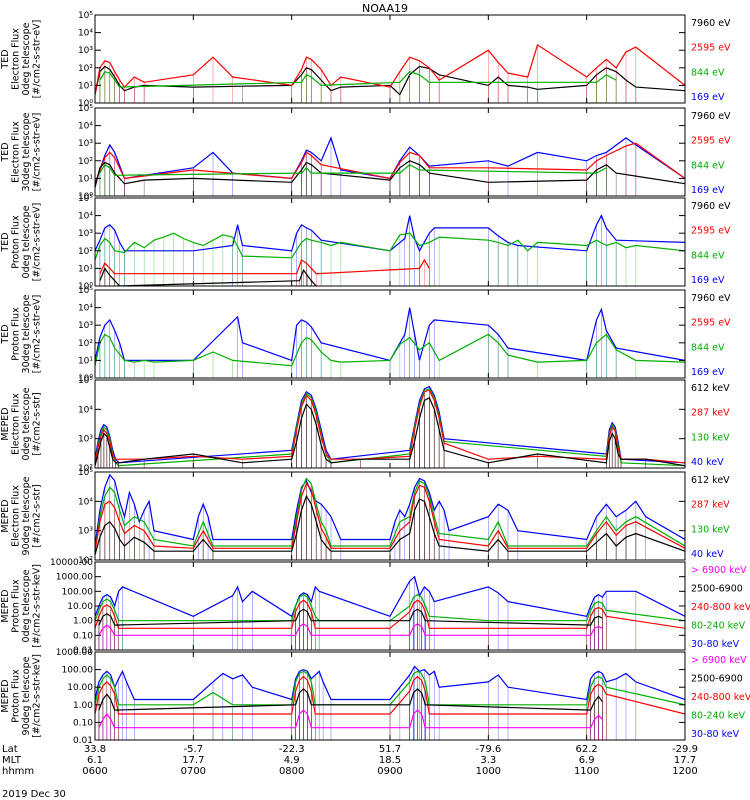 This screenshot has height=800, width=750. Describe the element at coordinates (718, 716) in the screenshot. I see `legend-entry: 80-240 keV` at that location.